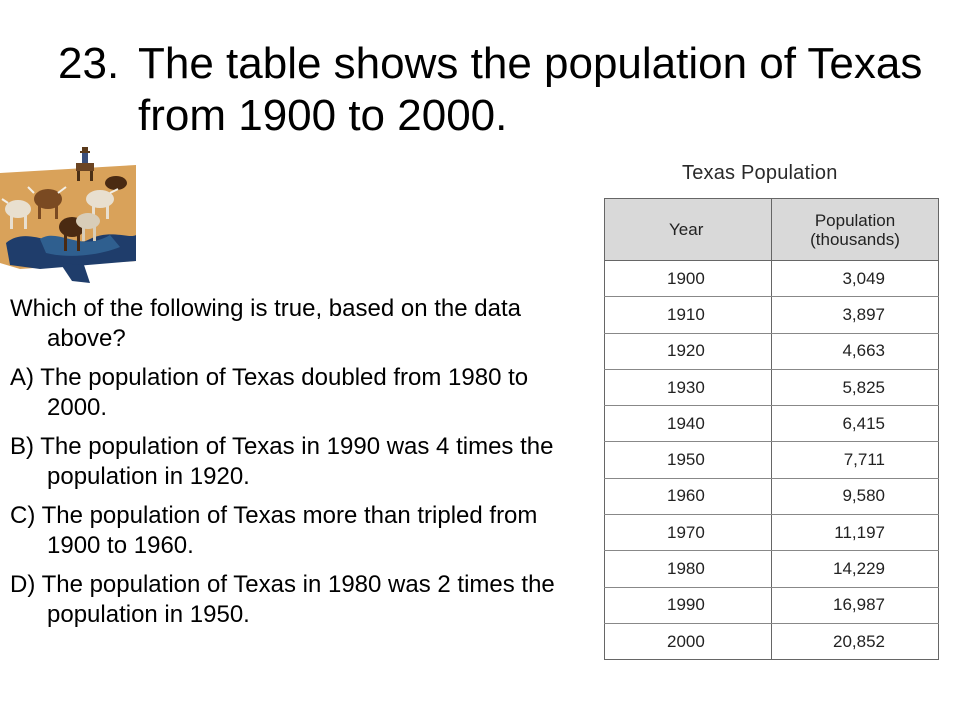 This screenshot has width=960, height=720. What do you see at coordinates (688, 424) in the screenshot?
I see `year-cell: 1940` at bounding box center [688, 424].